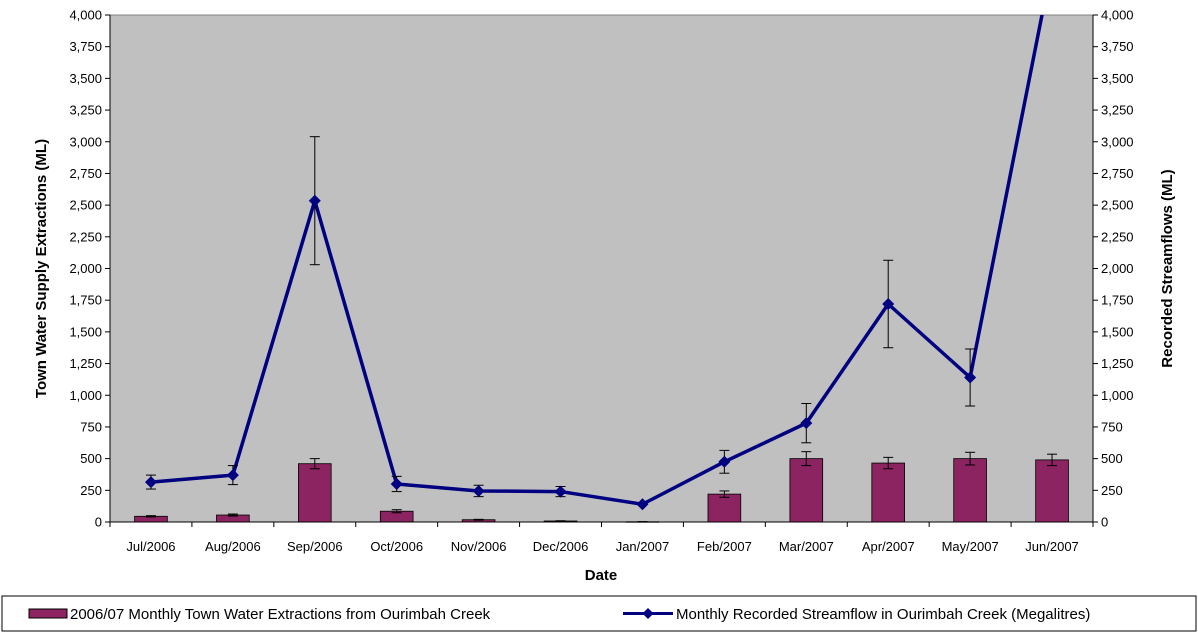 This screenshot has height=638, width=1198. What do you see at coordinates (1117, 173) in the screenshot?
I see `right-tick-label-11: 2,750` at bounding box center [1117, 173].